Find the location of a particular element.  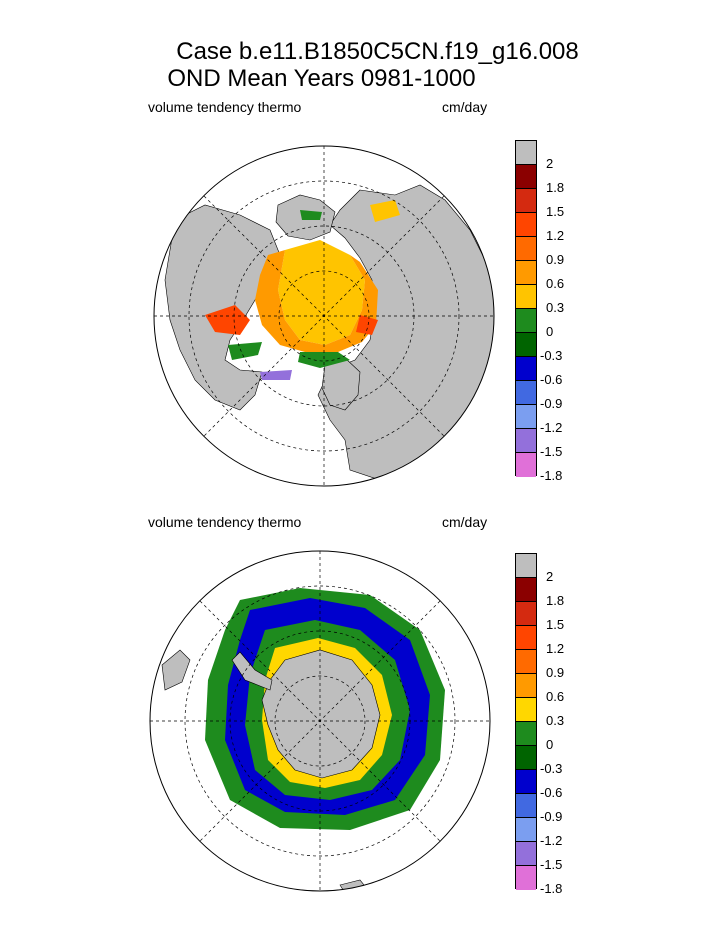

south-variable-label: volume tendency thermo is located at coordinates (225, 522).